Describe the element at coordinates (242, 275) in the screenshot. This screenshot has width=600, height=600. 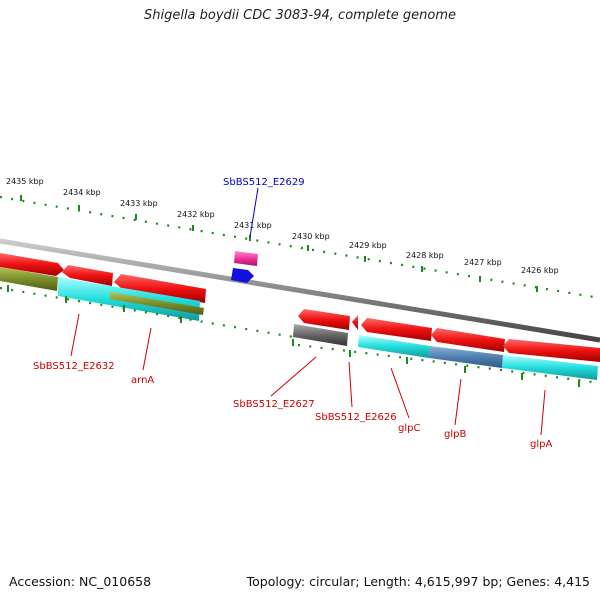
I see `blue-feature` at that location.